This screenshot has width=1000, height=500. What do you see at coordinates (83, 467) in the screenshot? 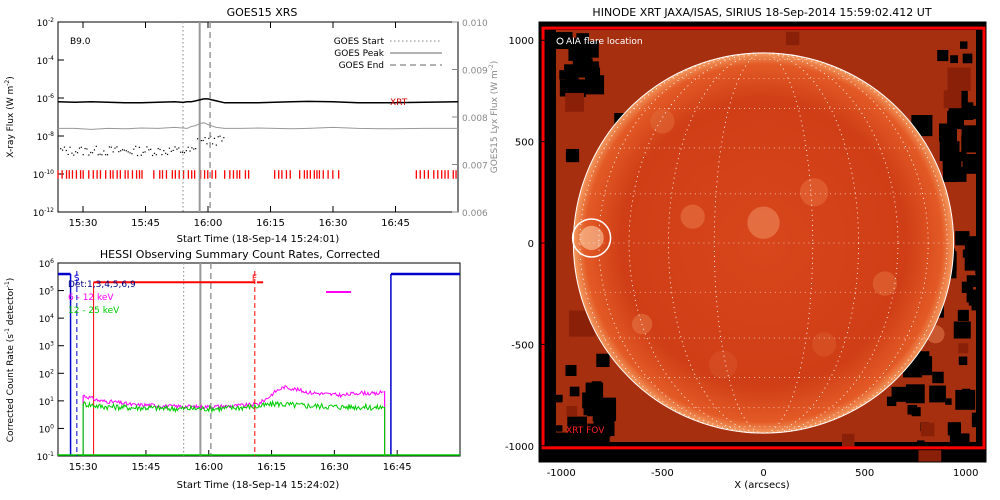
I see `hessi-x-tick-label: 15:30` at bounding box center [83, 467].